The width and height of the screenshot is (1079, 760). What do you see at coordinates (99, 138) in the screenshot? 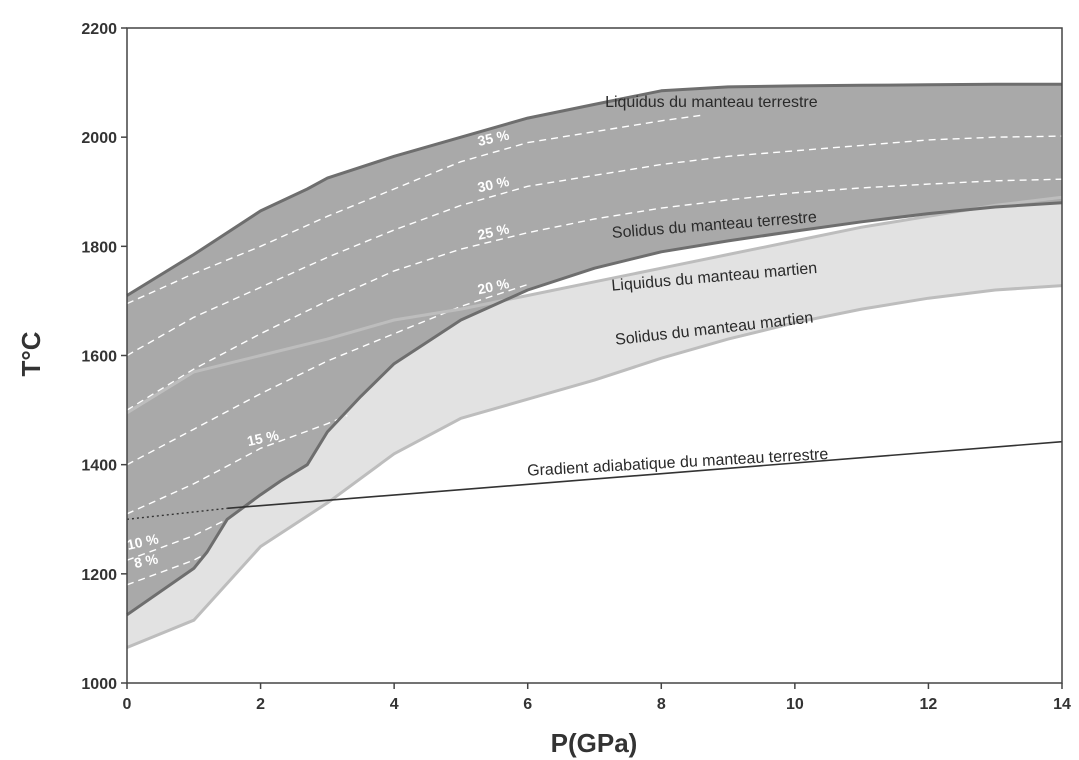
I see `y-tick-label: 2000` at bounding box center [99, 138].